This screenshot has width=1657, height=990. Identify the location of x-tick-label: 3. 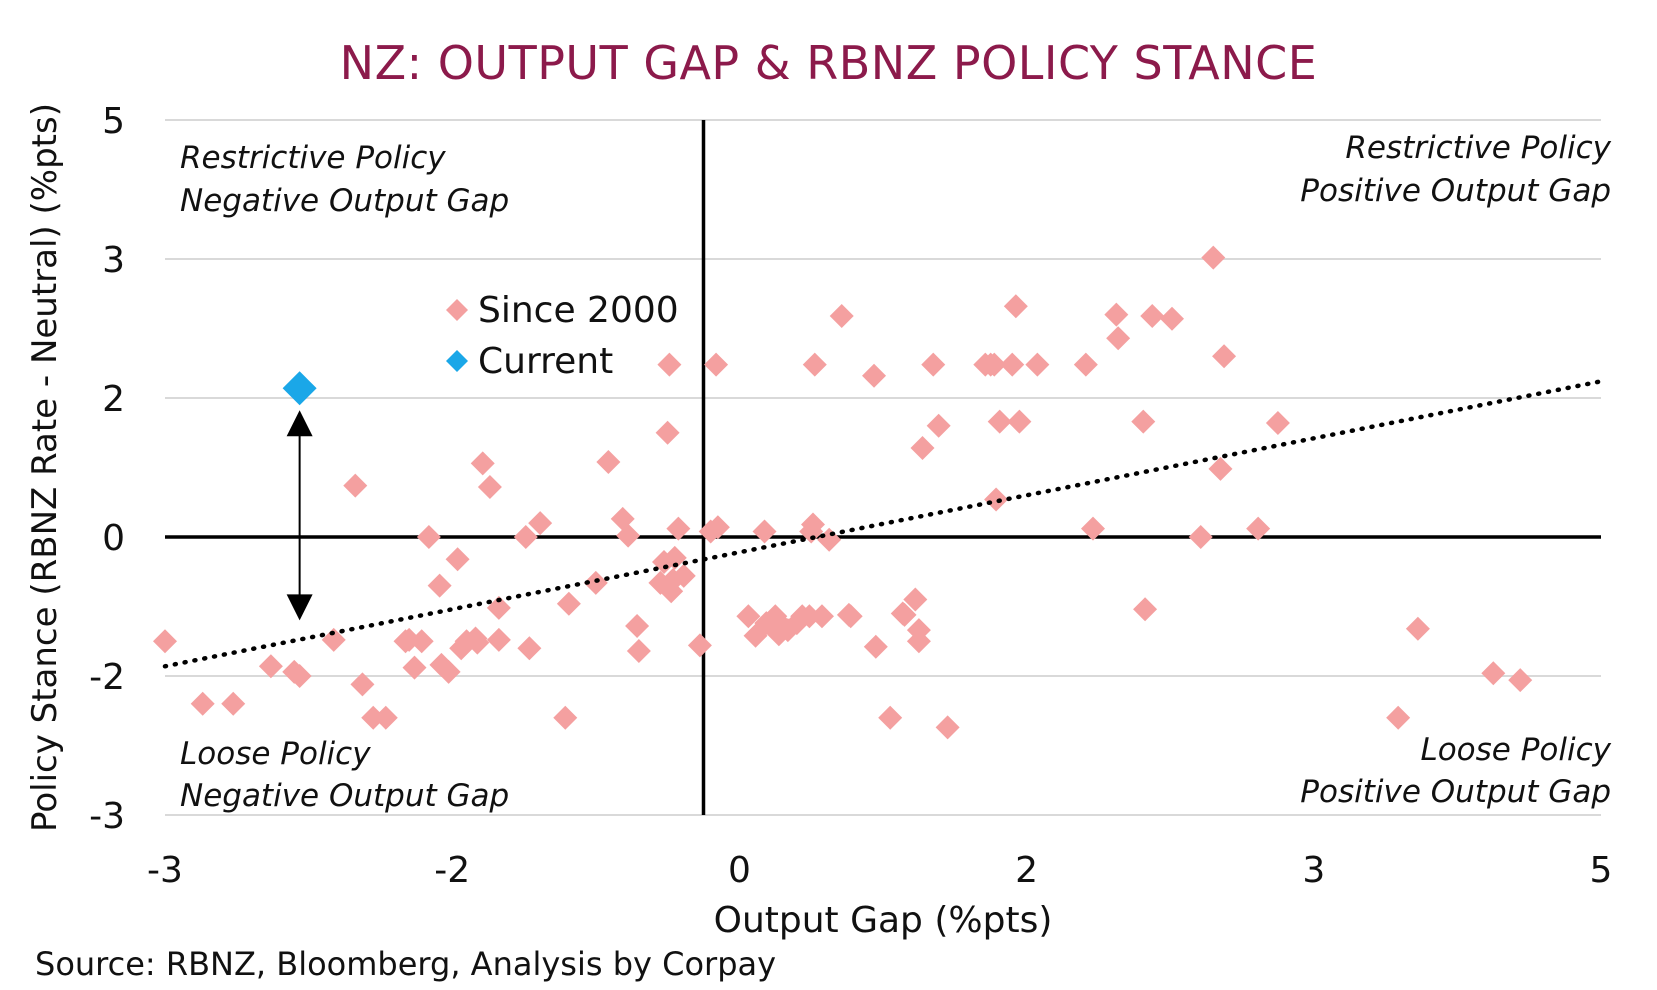
(1313, 870).